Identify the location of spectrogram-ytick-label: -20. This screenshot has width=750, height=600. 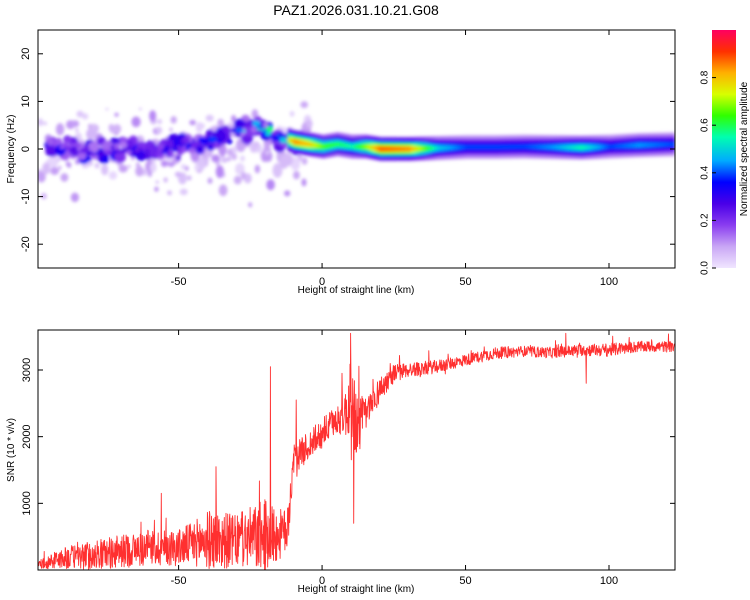
(26, 244).